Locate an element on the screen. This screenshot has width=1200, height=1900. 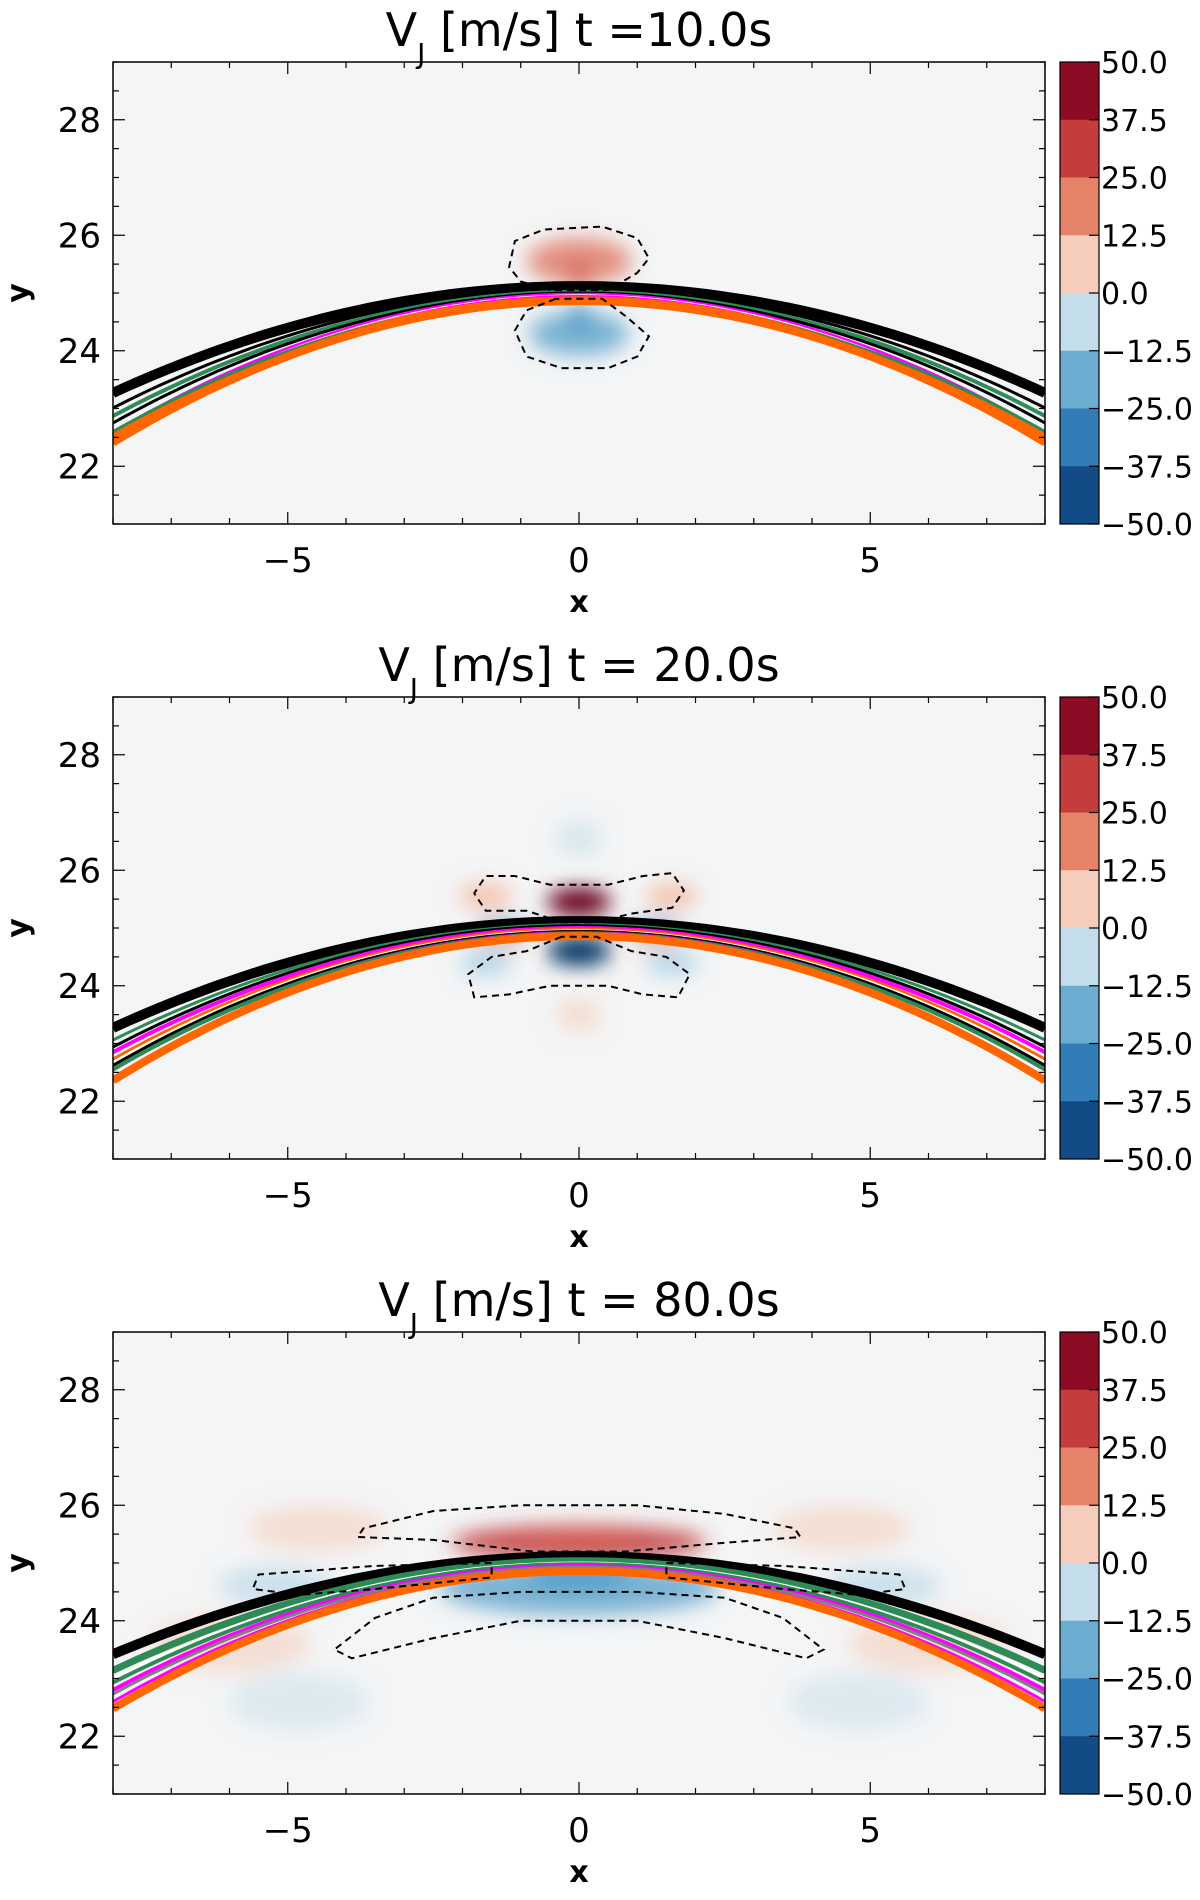
chart-title: VJ [m/s] t =10.0s is located at coordinates (579, 36).